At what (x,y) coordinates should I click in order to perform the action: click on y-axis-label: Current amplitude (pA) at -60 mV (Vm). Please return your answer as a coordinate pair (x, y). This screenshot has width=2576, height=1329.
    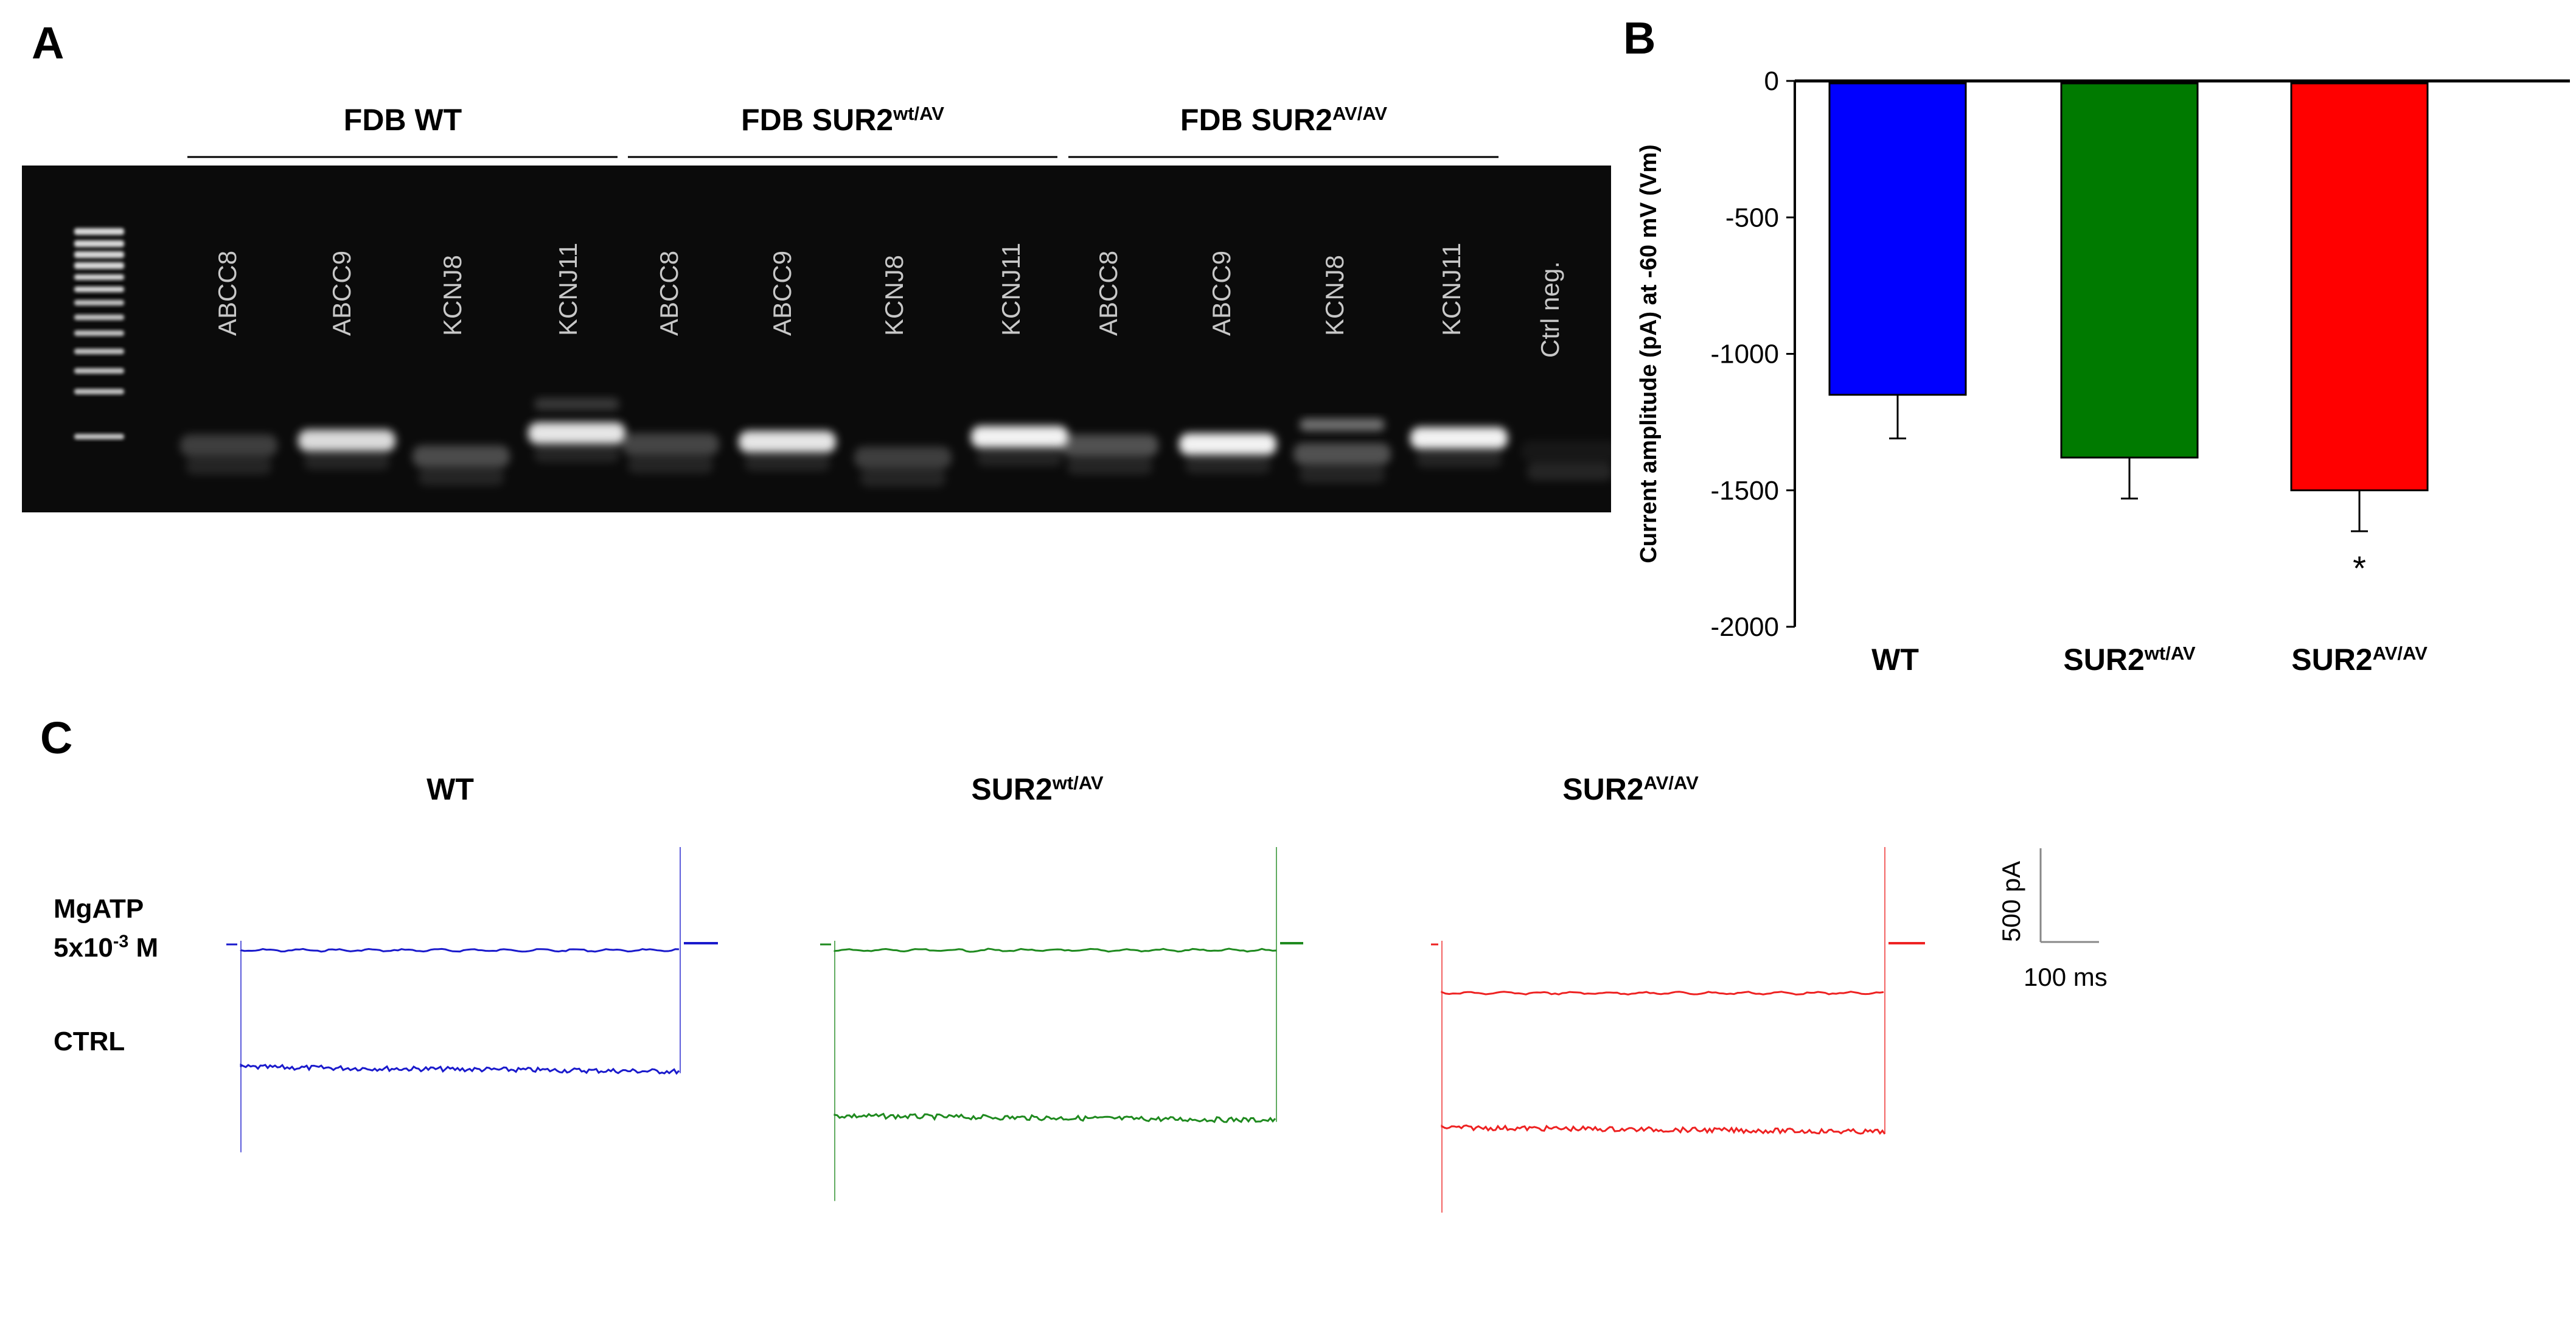
    Looking at the image, I should click on (1649, 353).